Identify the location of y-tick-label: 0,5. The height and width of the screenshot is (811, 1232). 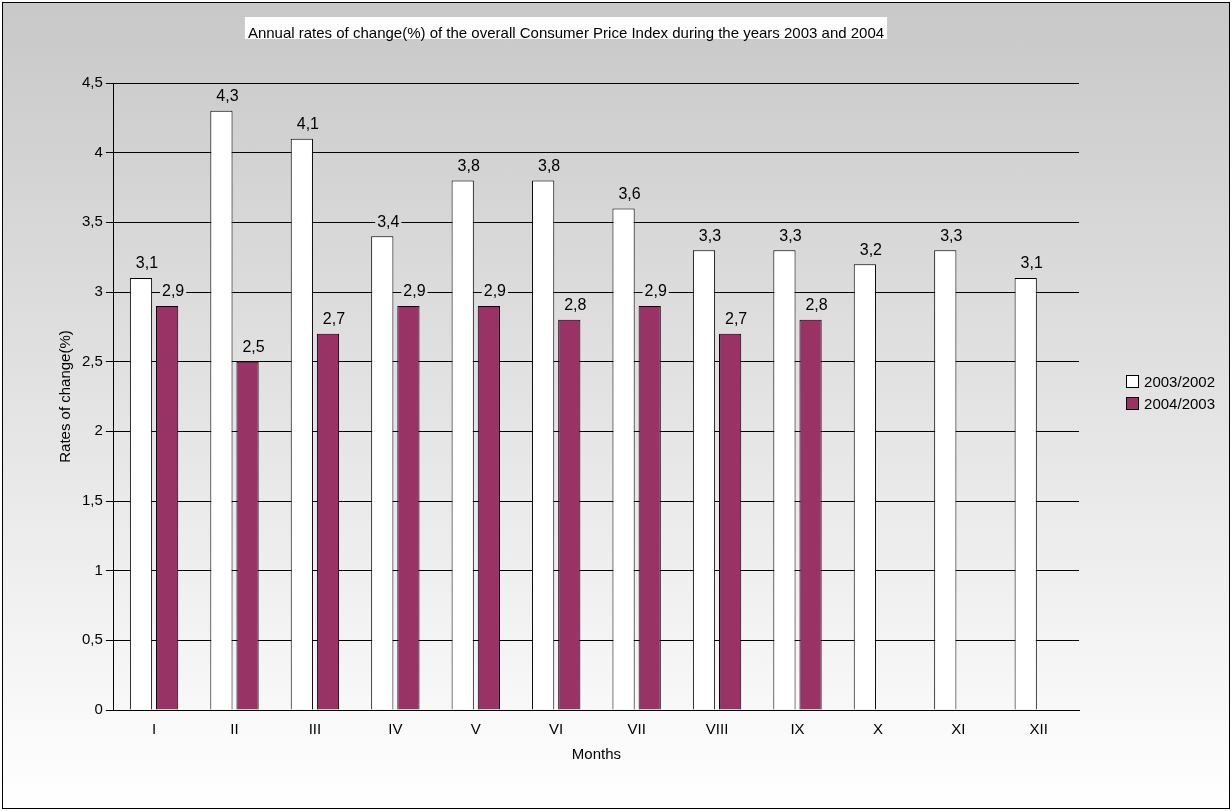
(92, 639).